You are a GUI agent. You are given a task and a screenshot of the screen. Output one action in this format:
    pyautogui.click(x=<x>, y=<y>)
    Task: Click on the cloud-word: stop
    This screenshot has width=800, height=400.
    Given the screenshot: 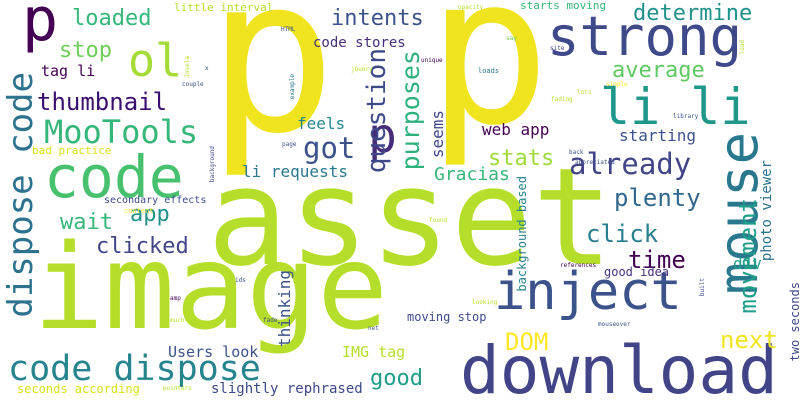 What is the action you would take?
    pyautogui.click(x=85, y=51)
    